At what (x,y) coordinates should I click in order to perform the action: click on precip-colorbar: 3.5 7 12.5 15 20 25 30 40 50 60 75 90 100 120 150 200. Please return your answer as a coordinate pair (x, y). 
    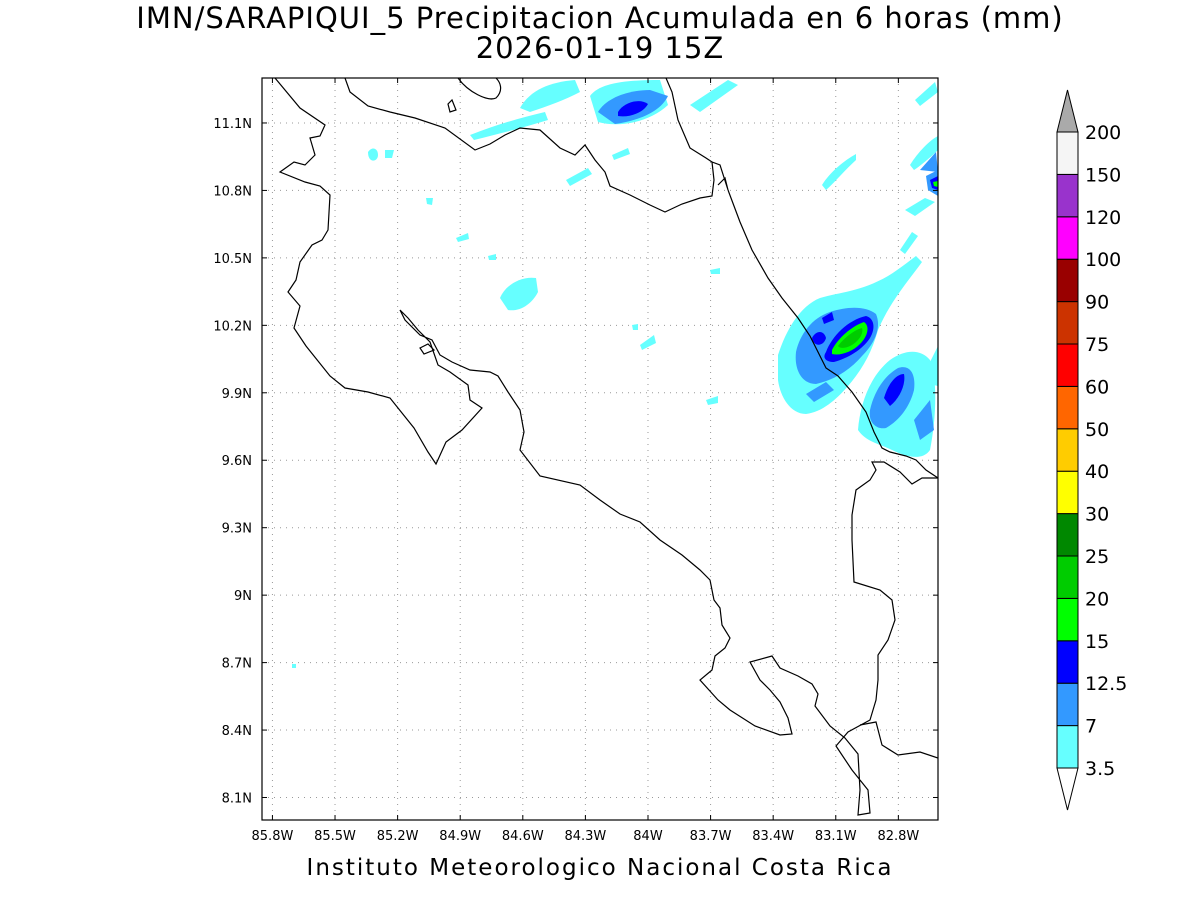
    Looking at the image, I should click on (1091, 450).